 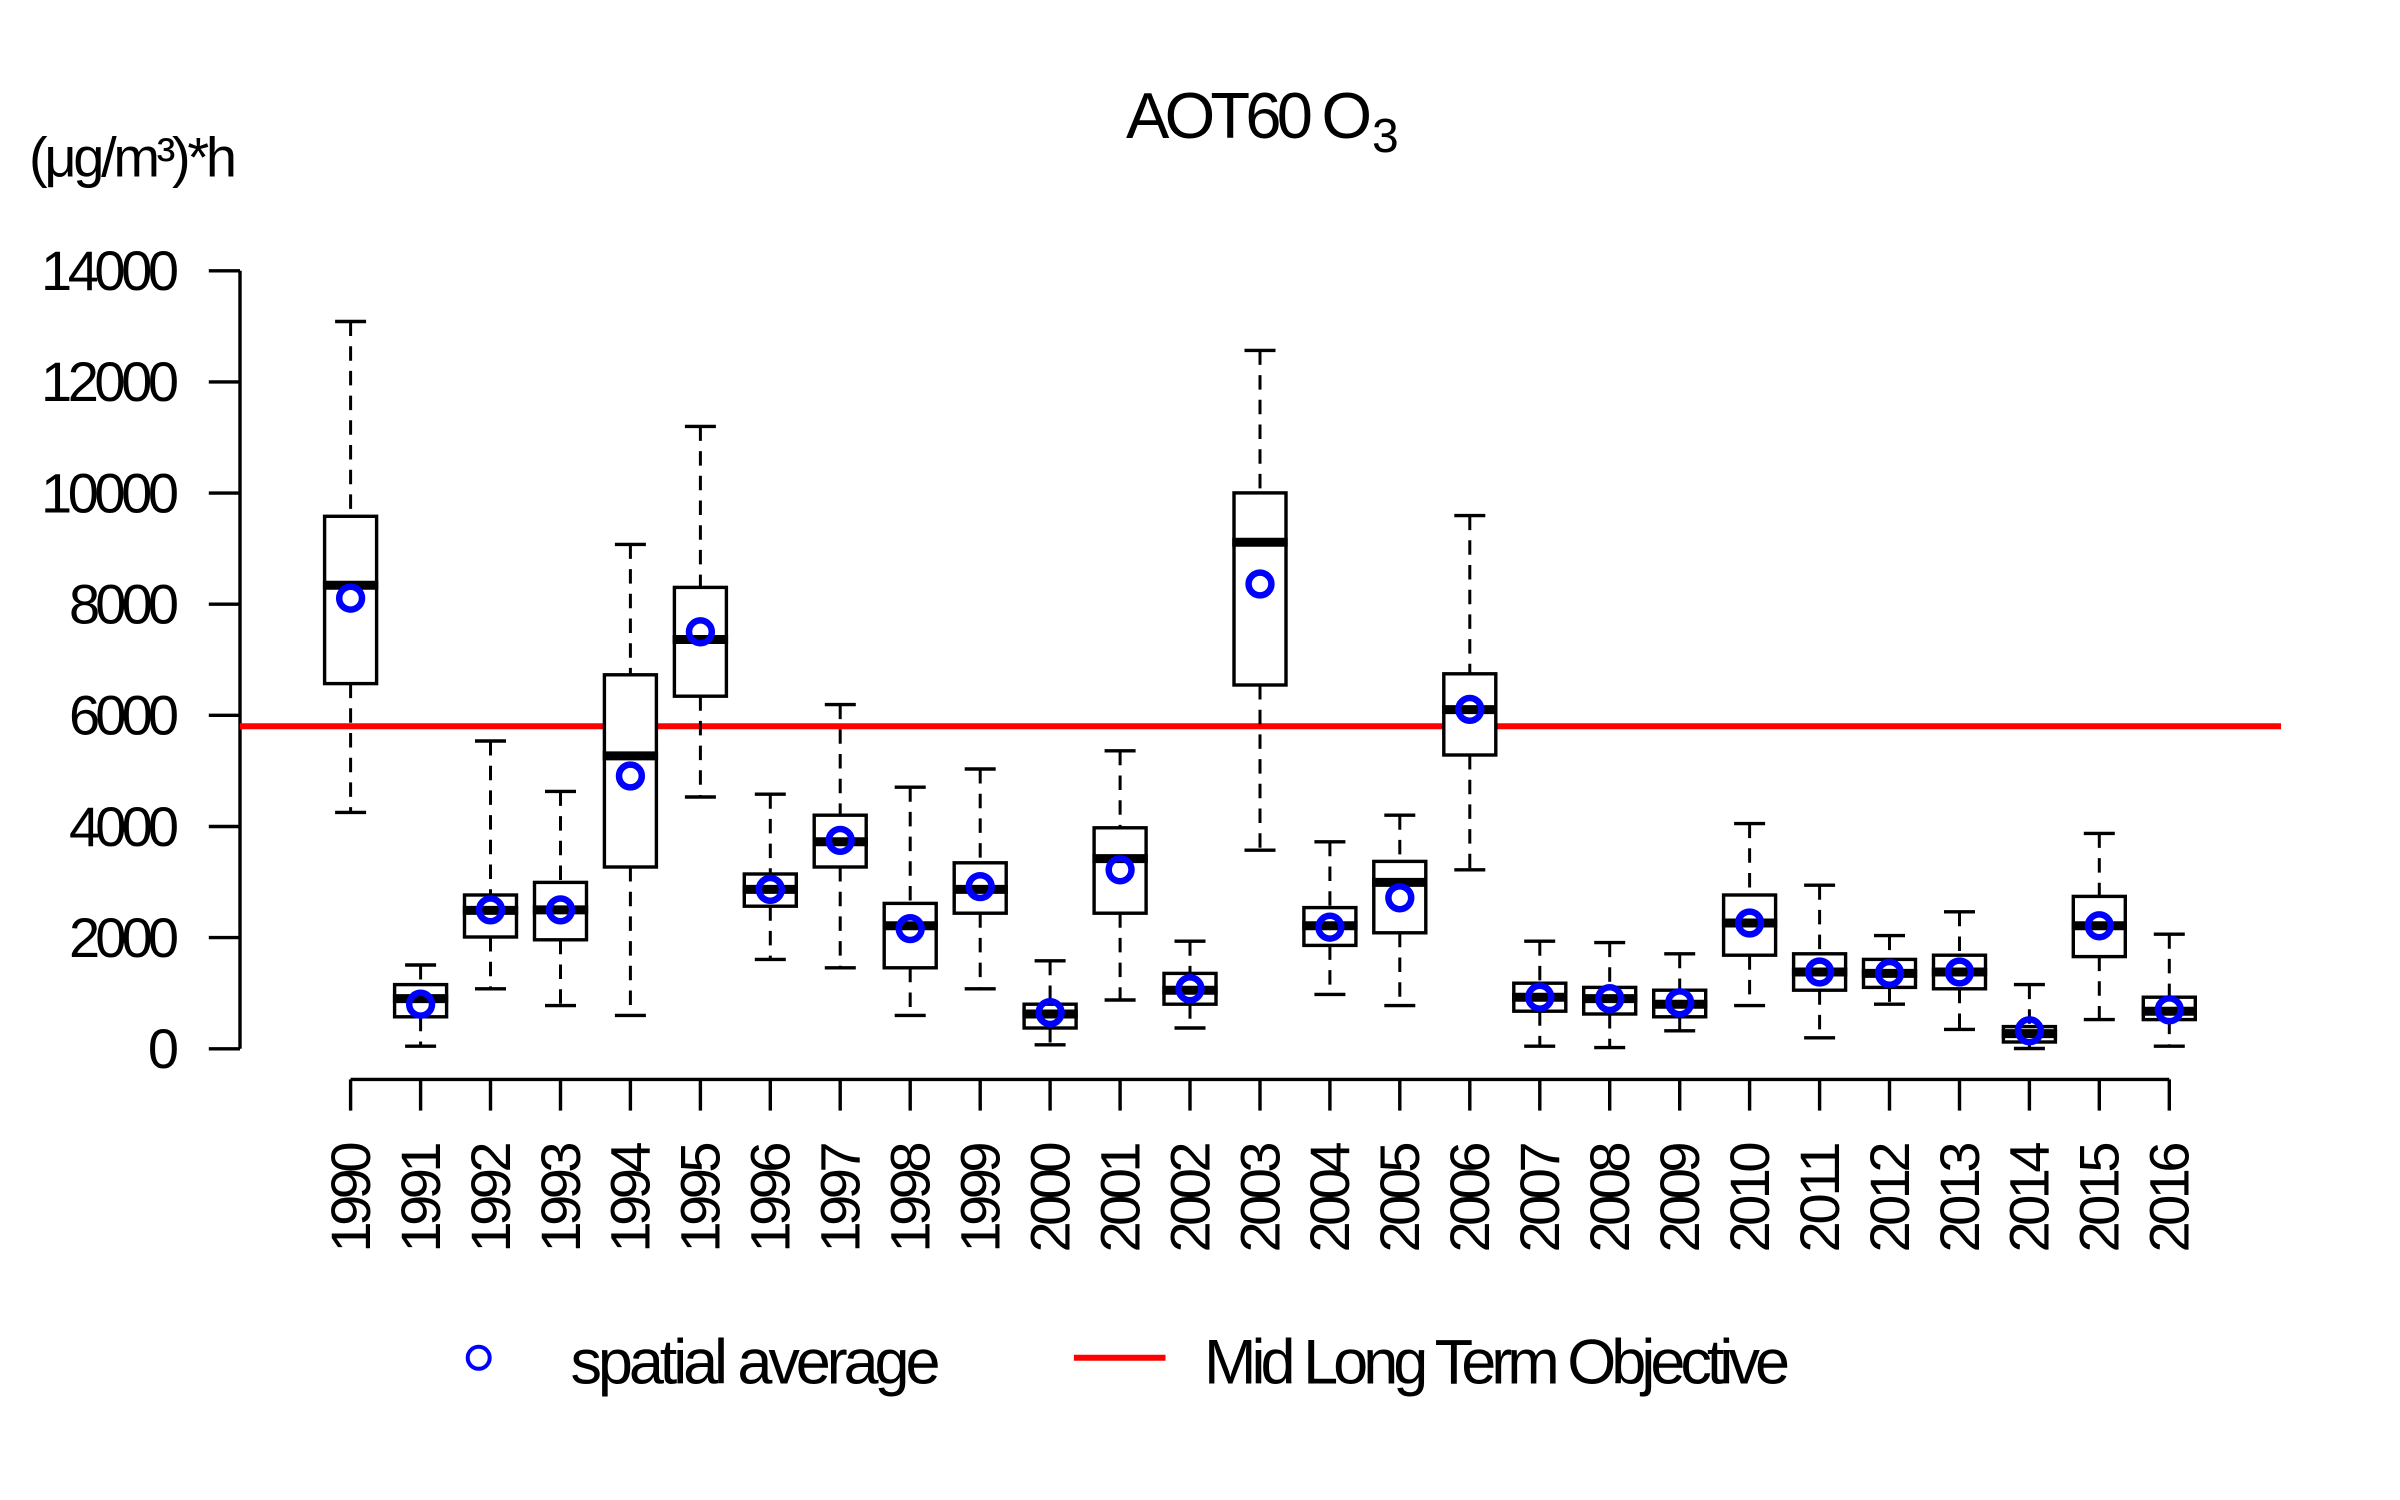 What do you see at coordinates (1679, 1197) in the screenshot?
I see `svg-text: 2009` at bounding box center [1679, 1197].